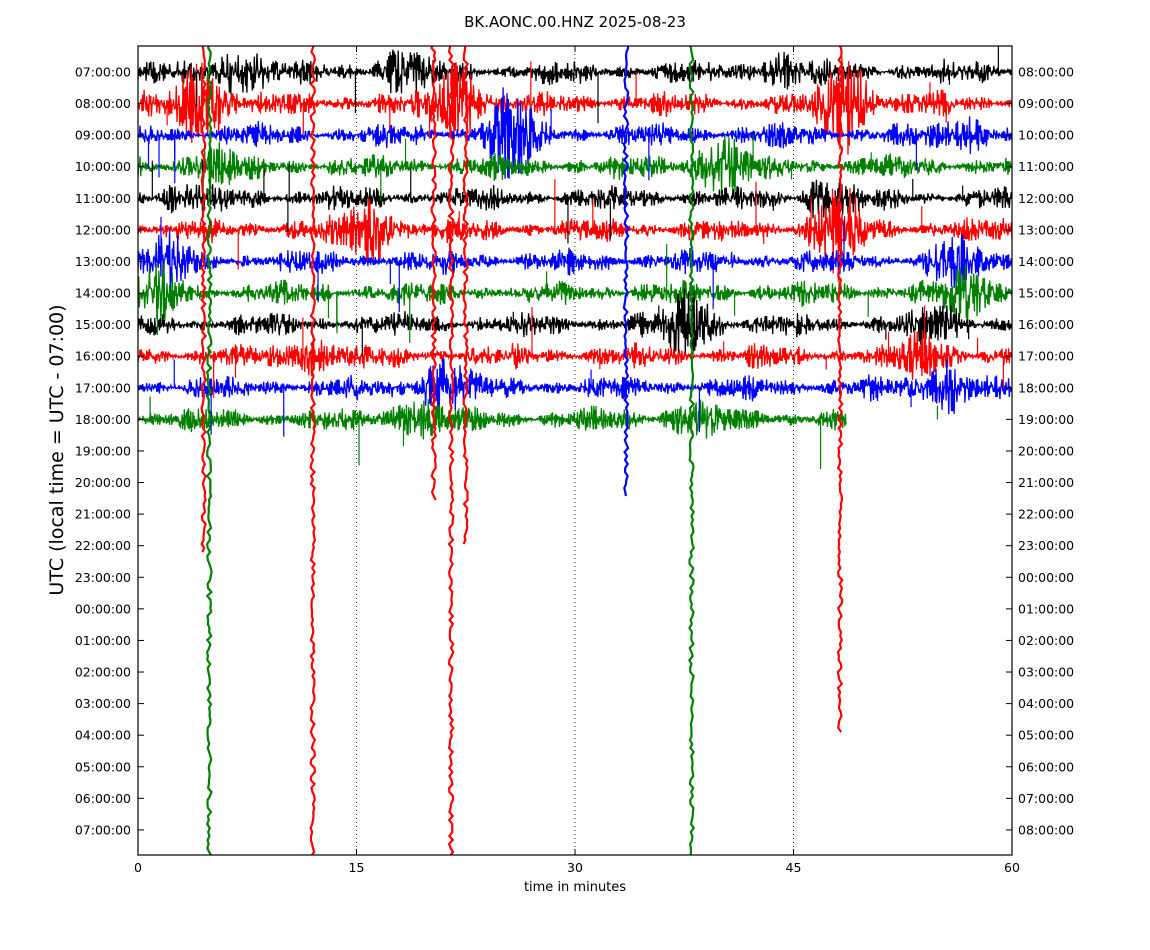 The image size is (1150, 950). I want to click on right-tick-label: 07:00:00, so click(1046, 798).